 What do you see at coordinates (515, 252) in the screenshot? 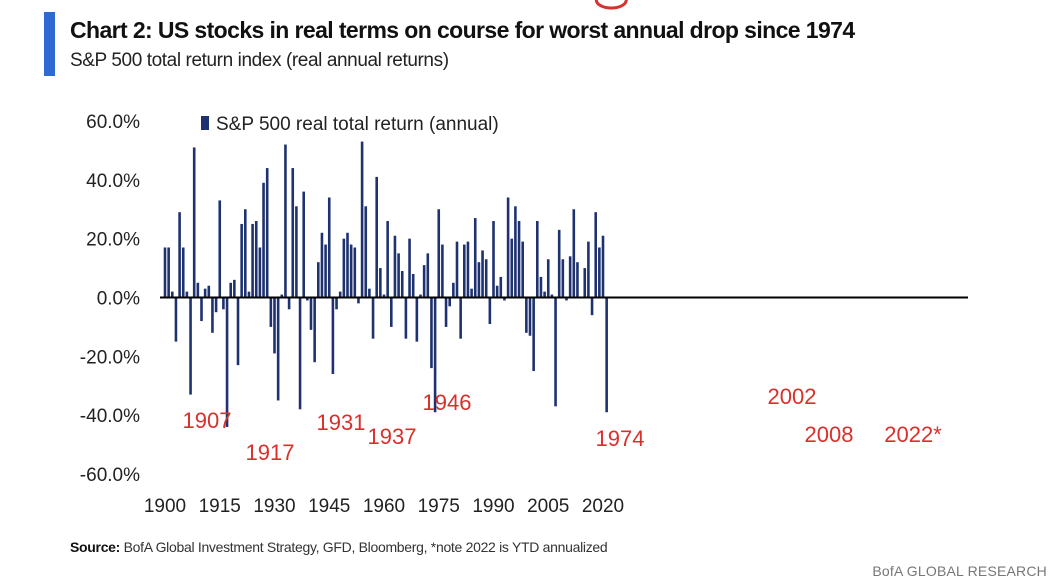
I see `bar-1996` at bounding box center [515, 252].